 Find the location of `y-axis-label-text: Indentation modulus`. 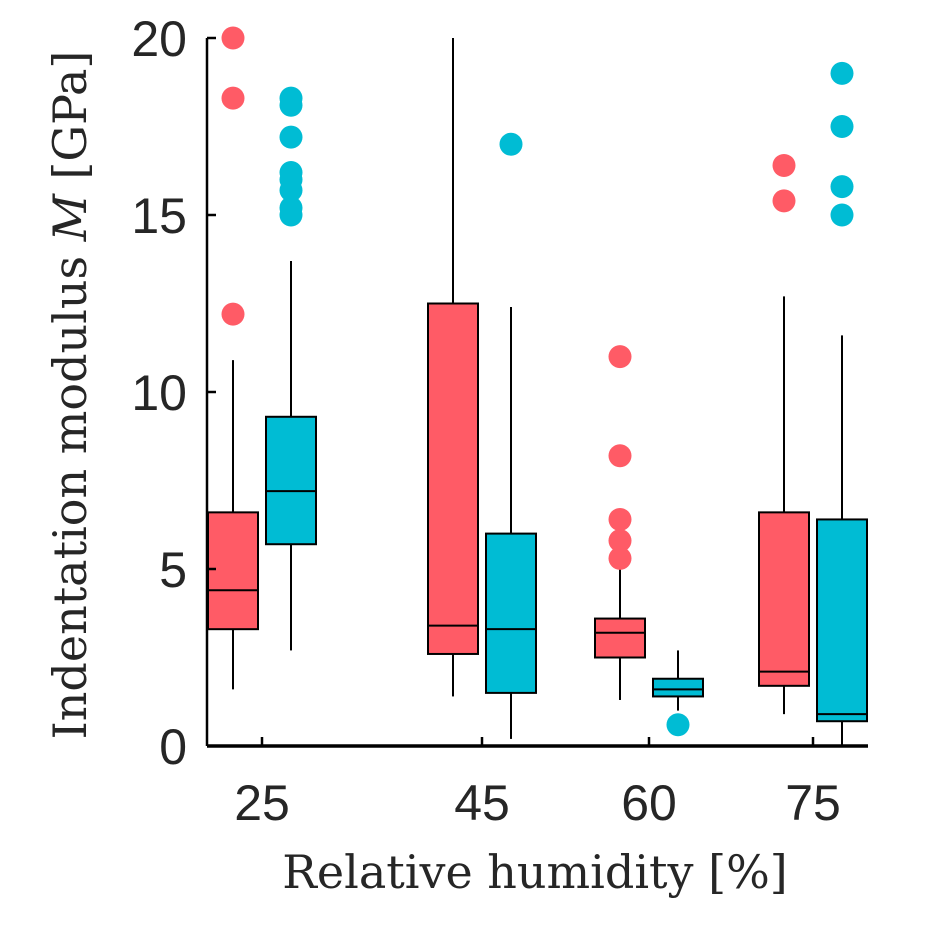

y-axis-label-text: Indentation modulus is located at coordinates (70, 490).